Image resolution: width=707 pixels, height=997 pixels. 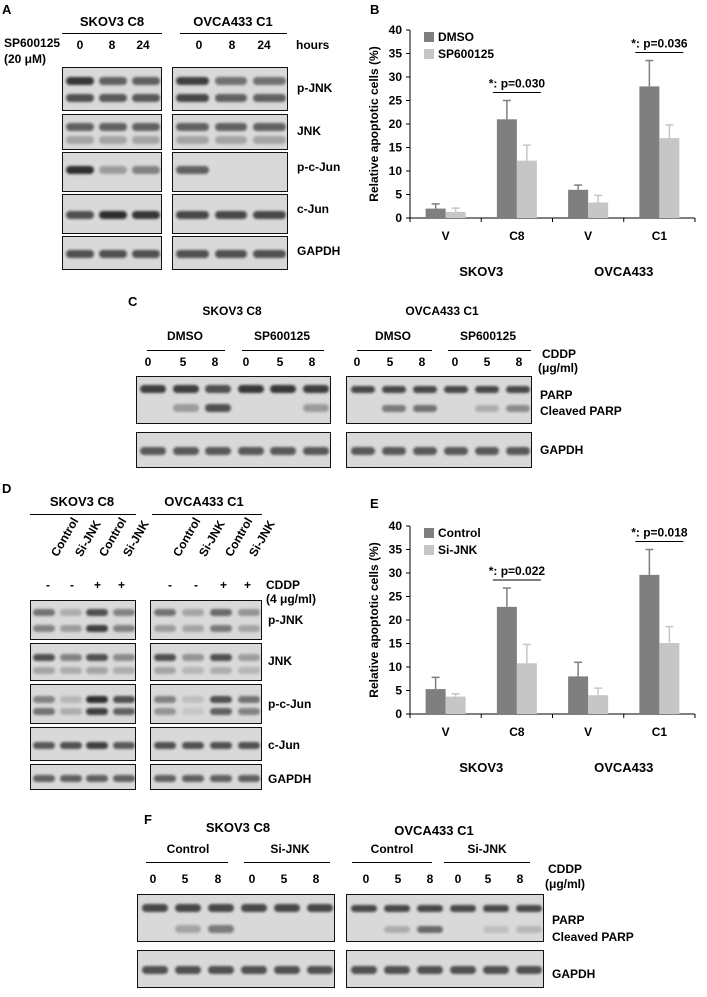 I want to click on x-category-label: V, so click(x=588, y=236).